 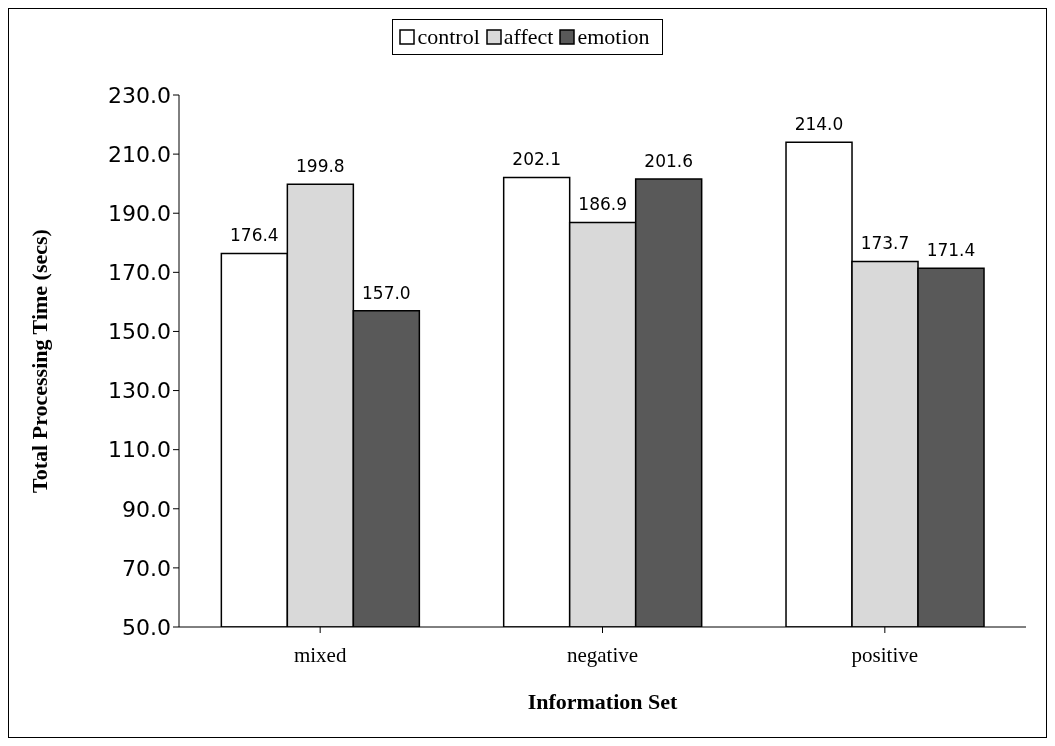 I want to click on y-tick-label: 130.0, so click(x=139, y=391).